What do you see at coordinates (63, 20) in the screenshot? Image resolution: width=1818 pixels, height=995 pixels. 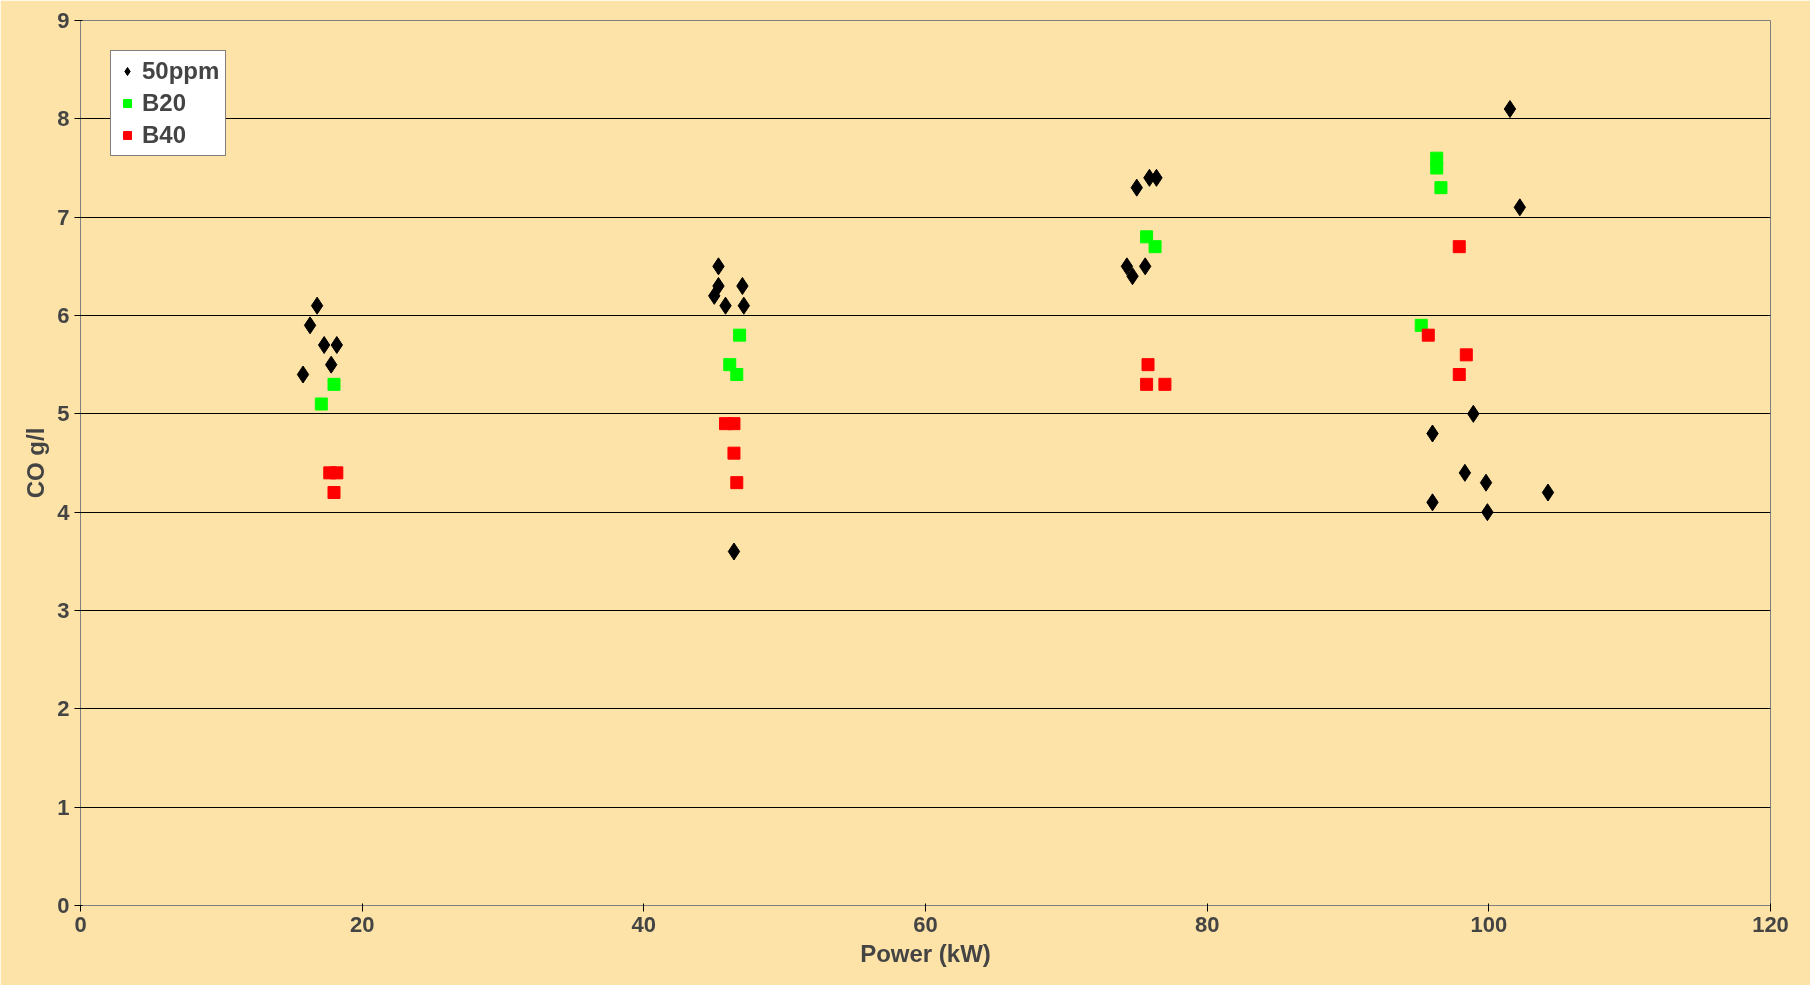 I see `y-tick-label: 9` at bounding box center [63, 20].